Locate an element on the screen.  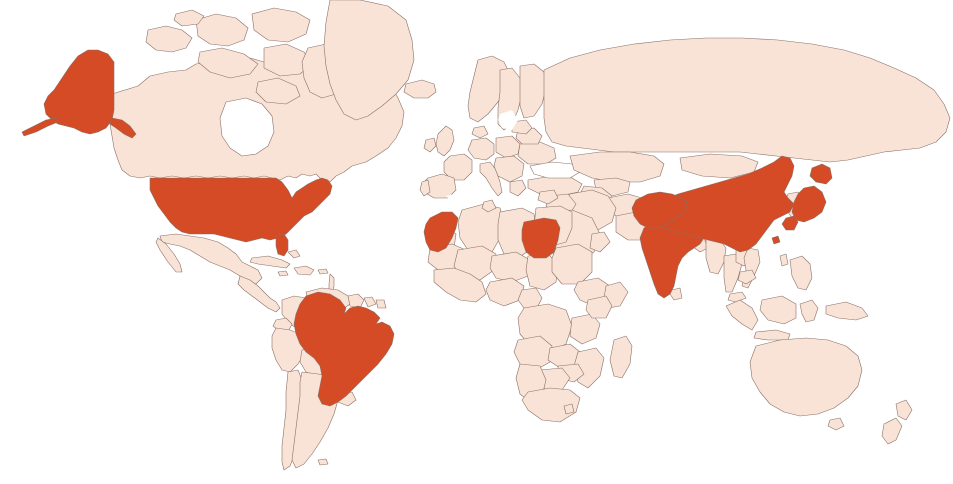
sea-mediterranean is located at coordinates (499, 202).